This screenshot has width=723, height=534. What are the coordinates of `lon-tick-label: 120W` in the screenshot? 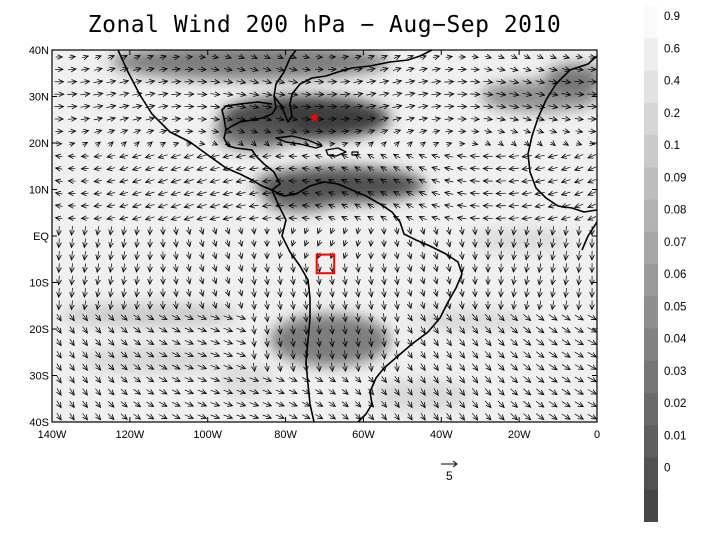 It's located at (129, 435).